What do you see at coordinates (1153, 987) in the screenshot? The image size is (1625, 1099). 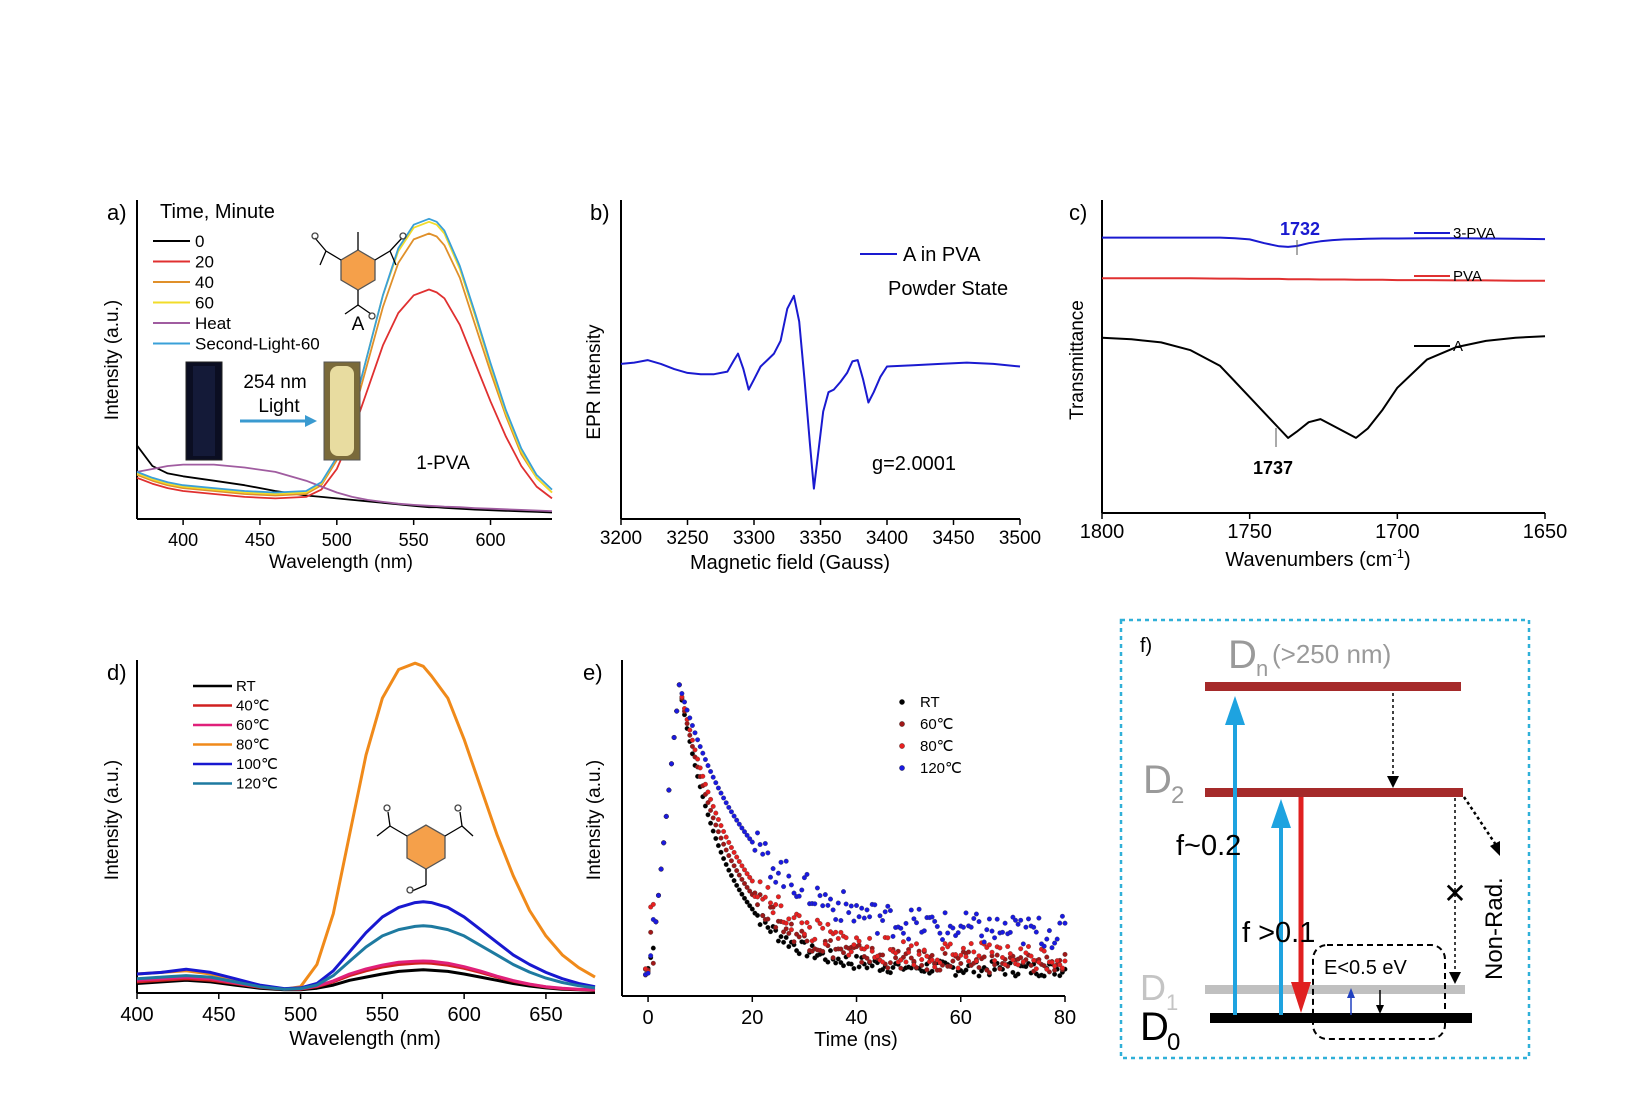 I see `svg-text: D` at bounding box center [1153, 987].